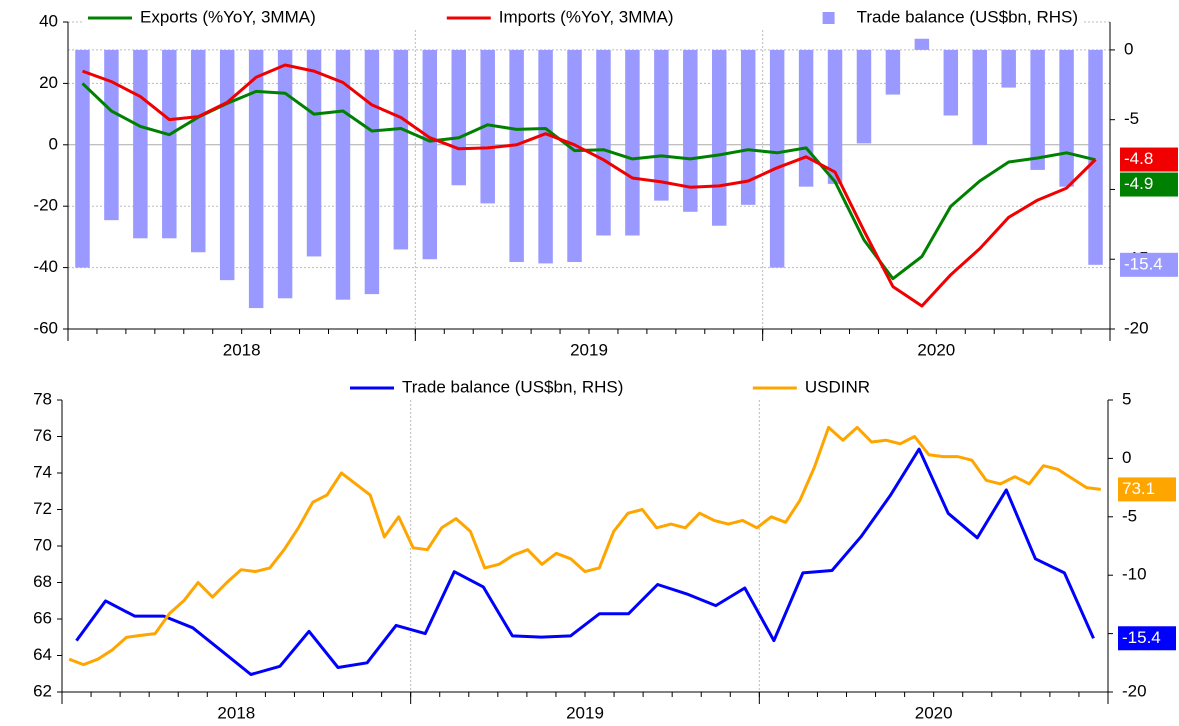 The image size is (1179, 726). I want to click on legend-item: Exports (%YoY, 3MMA), so click(202, 16).